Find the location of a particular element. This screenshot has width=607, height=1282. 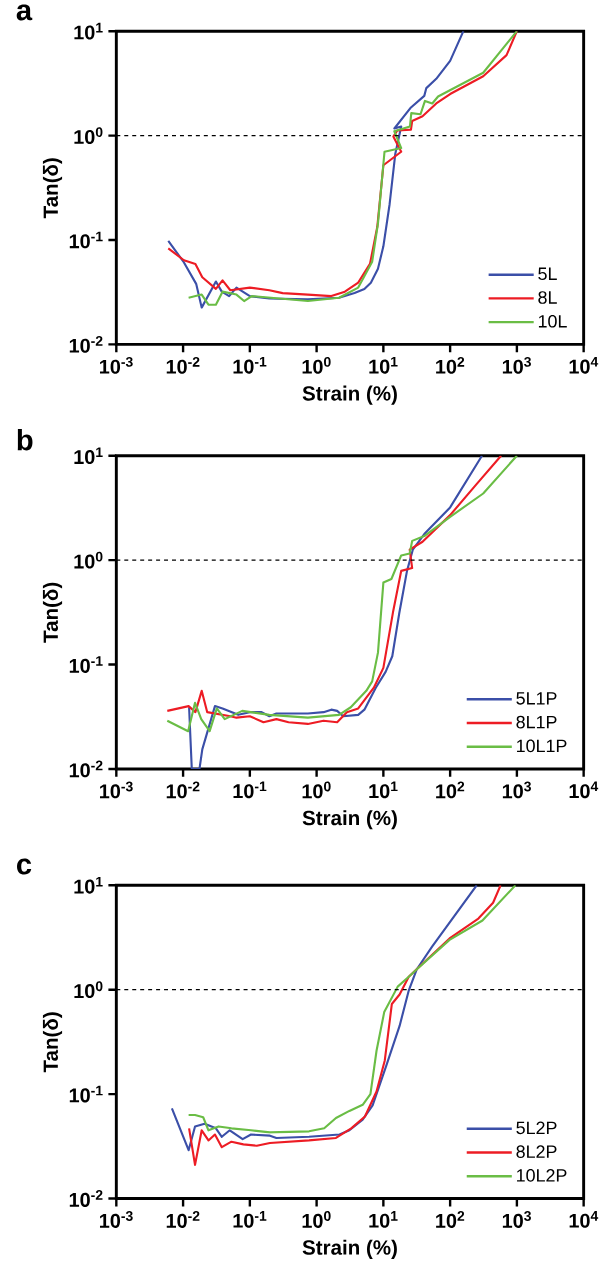

legend-label: 5L1P is located at coordinates (536, 698).